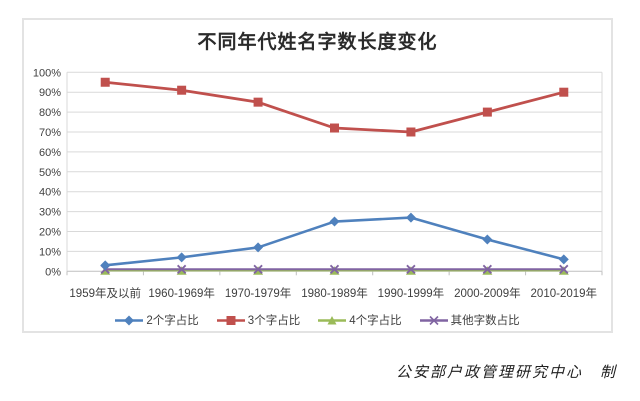  Describe the element at coordinates (332, 319) in the screenshot. I see `triangle-legend-marker-icon` at that location.